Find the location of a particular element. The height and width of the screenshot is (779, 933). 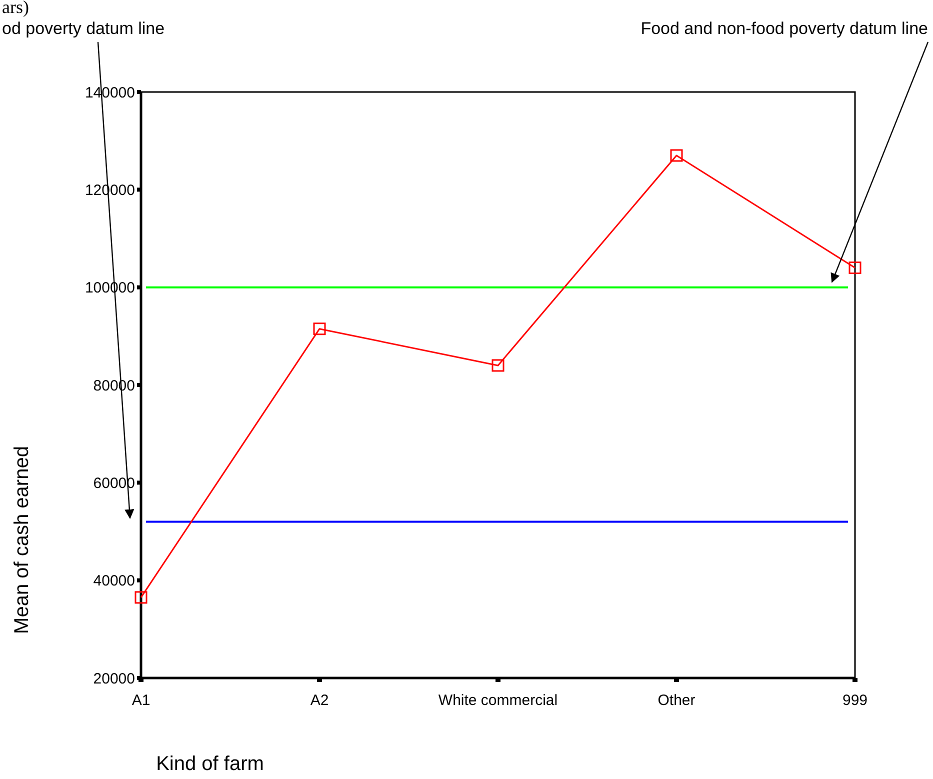

x-tick-label: A1 is located at coordinates (141, 700).